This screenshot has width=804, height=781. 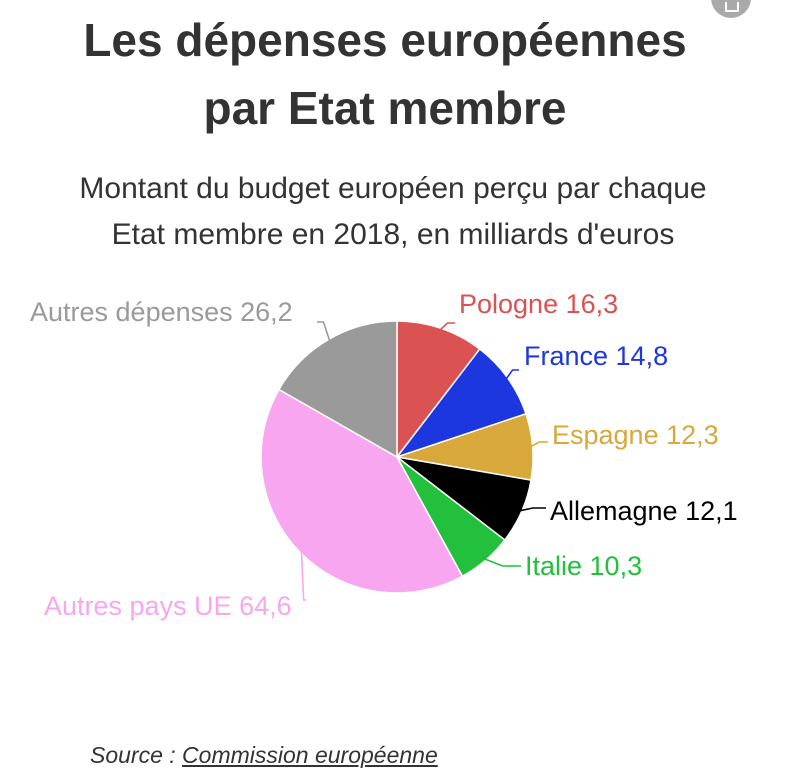 I want to click on pie-slice-autres-pays-ue, so click(x=362, y=491).